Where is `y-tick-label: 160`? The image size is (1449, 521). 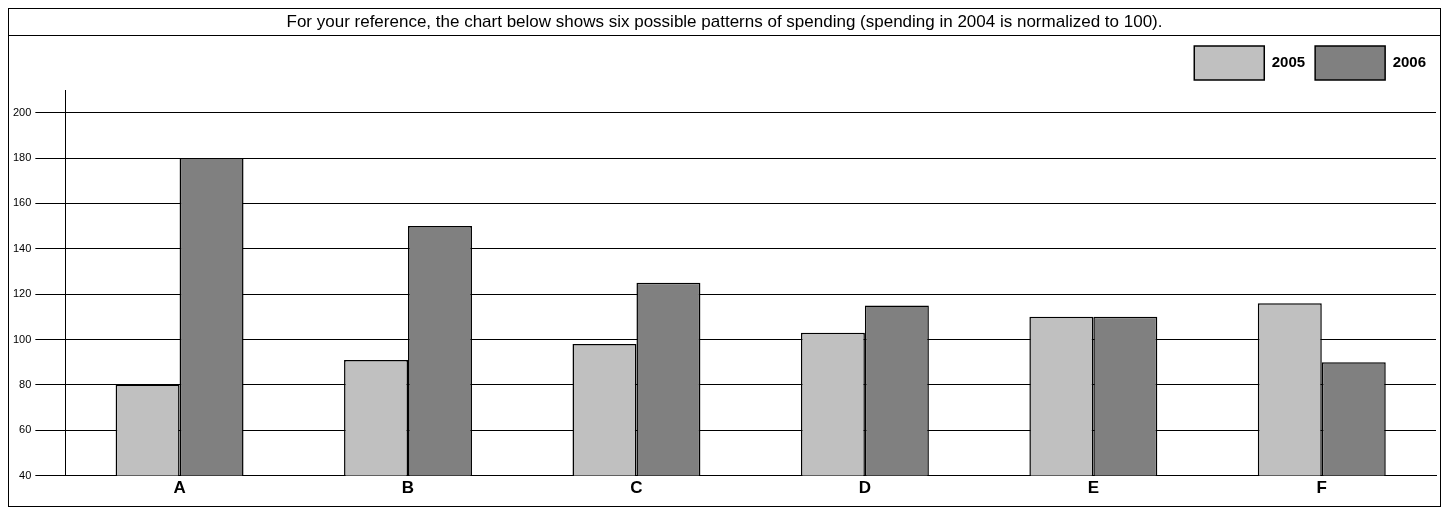
y-tick-label: 160 is located at coordinates (22, 202).